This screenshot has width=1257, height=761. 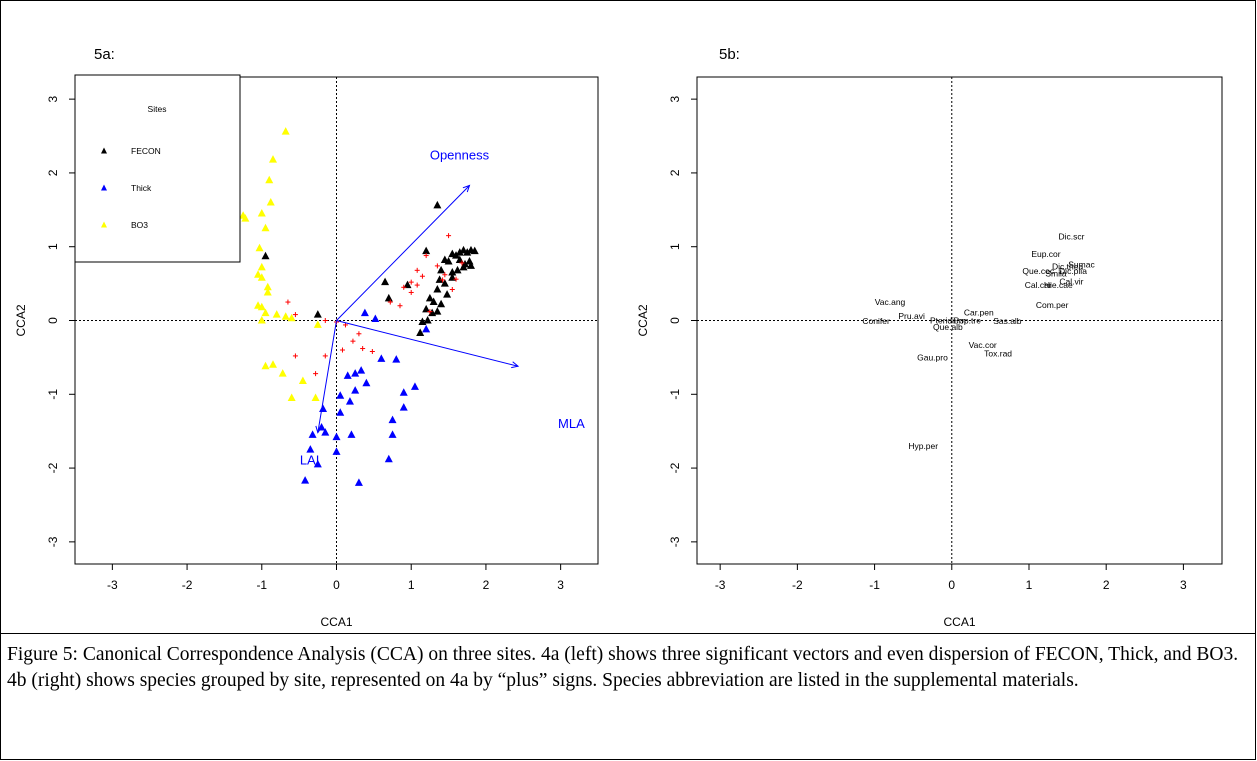 What do you see at coordinates (411, 585) in the screenshot?
I see `x-tick-label: 1` at bounding box center [411, 585].